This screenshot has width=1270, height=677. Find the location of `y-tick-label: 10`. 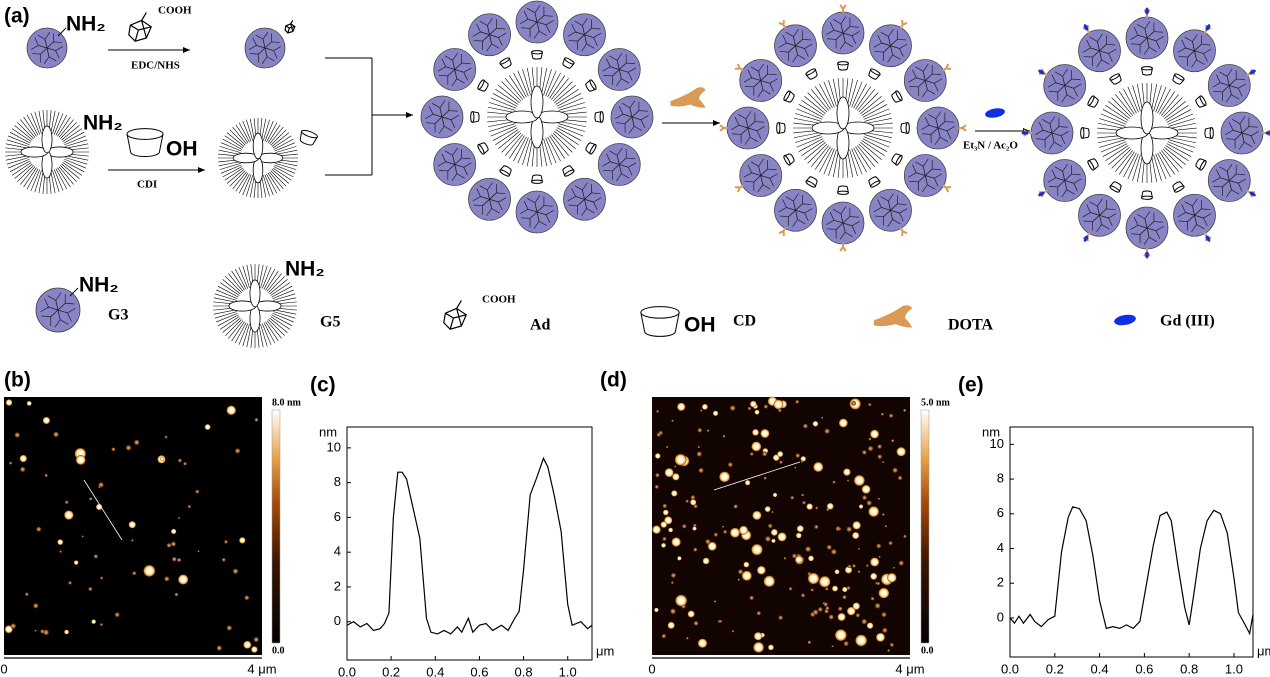

y-tick-label: 10 is located at coordinates (997, 443).